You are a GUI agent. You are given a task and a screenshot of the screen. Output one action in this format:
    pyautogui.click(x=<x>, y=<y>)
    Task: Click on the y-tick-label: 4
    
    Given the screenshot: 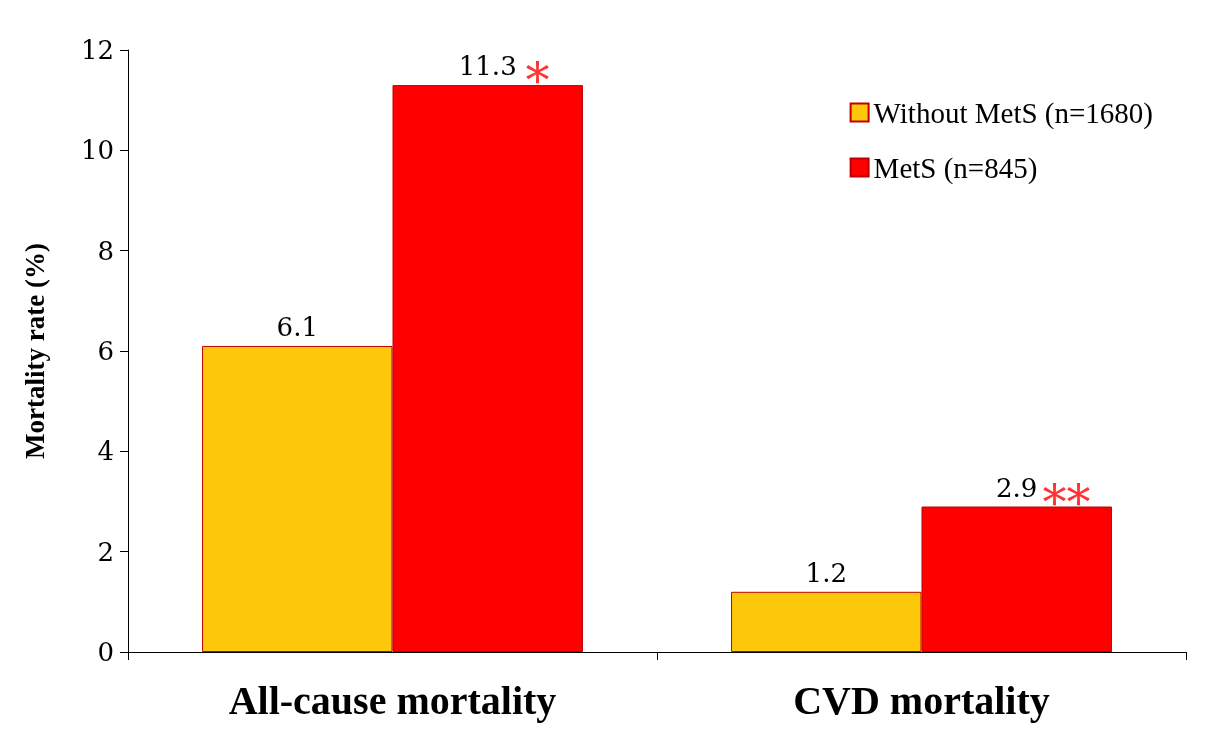 What is the action you would take?
    pyautogui.click(x=105, y=451)
    